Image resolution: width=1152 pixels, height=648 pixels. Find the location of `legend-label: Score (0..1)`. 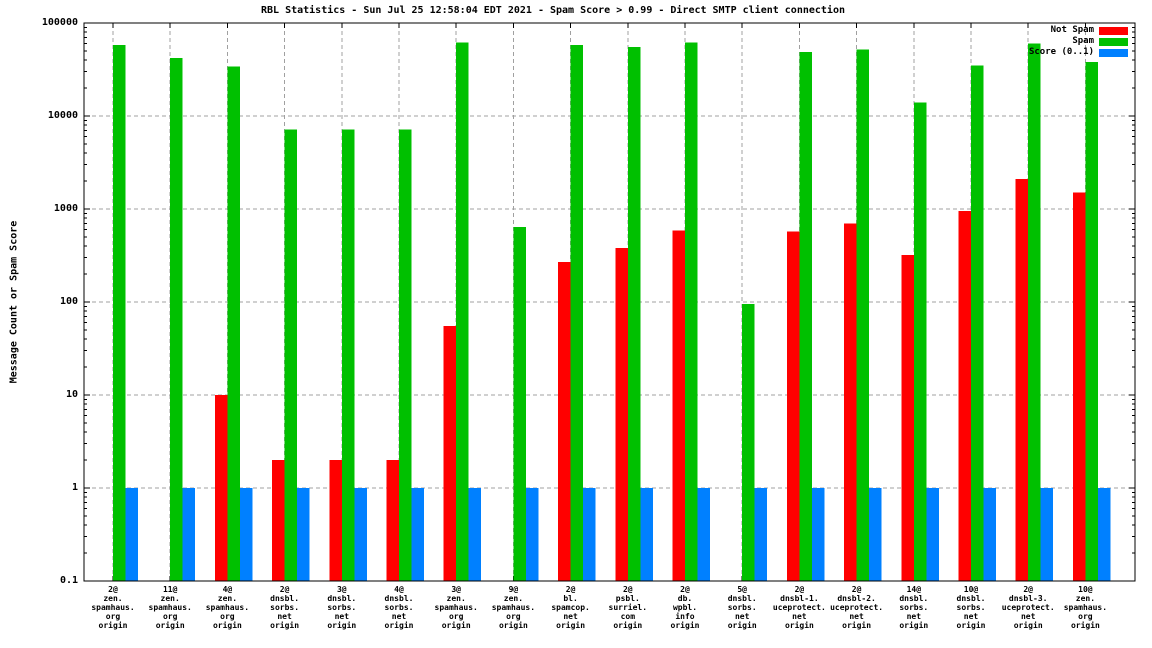

legend-label: Score (0..1) is located at coordinates (1061, 52).